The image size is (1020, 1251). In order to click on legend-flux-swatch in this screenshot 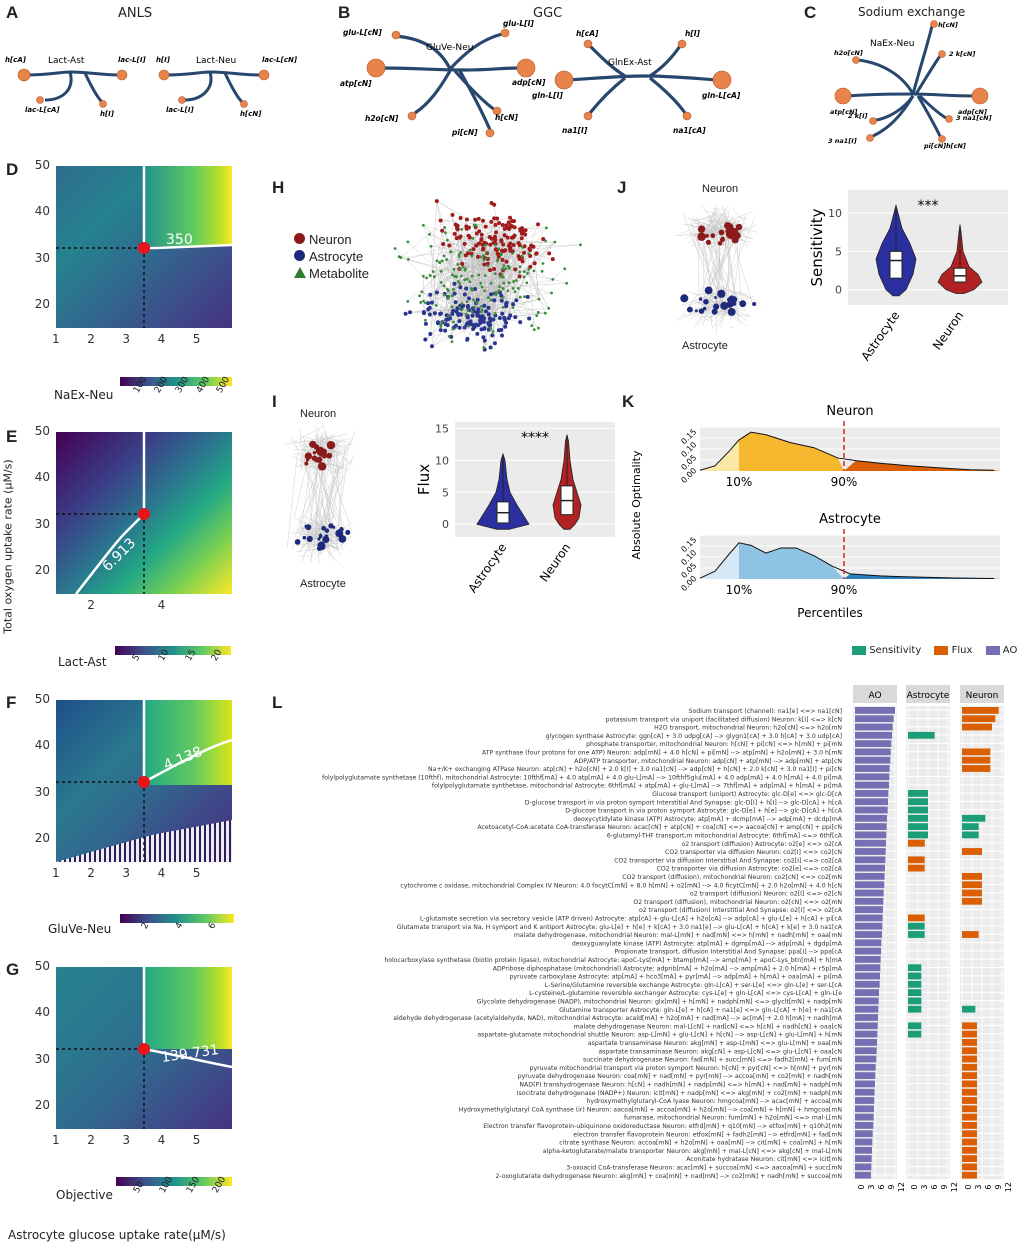, I will do `click(941, 650)`.